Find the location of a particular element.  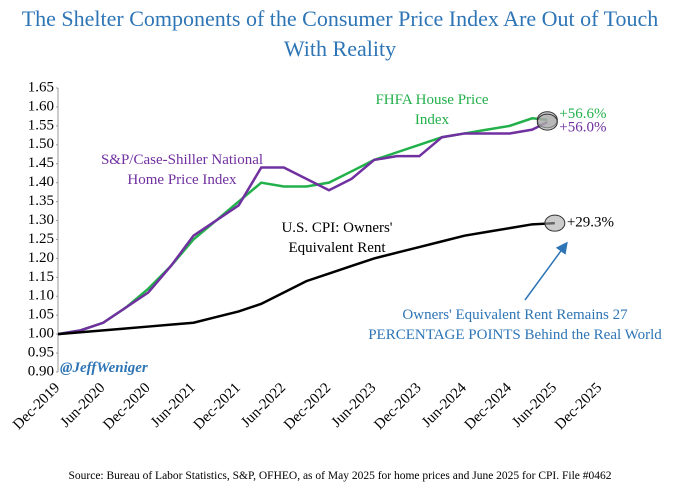

y-tick-label: 1.55 is located at coordinates (41, 125).